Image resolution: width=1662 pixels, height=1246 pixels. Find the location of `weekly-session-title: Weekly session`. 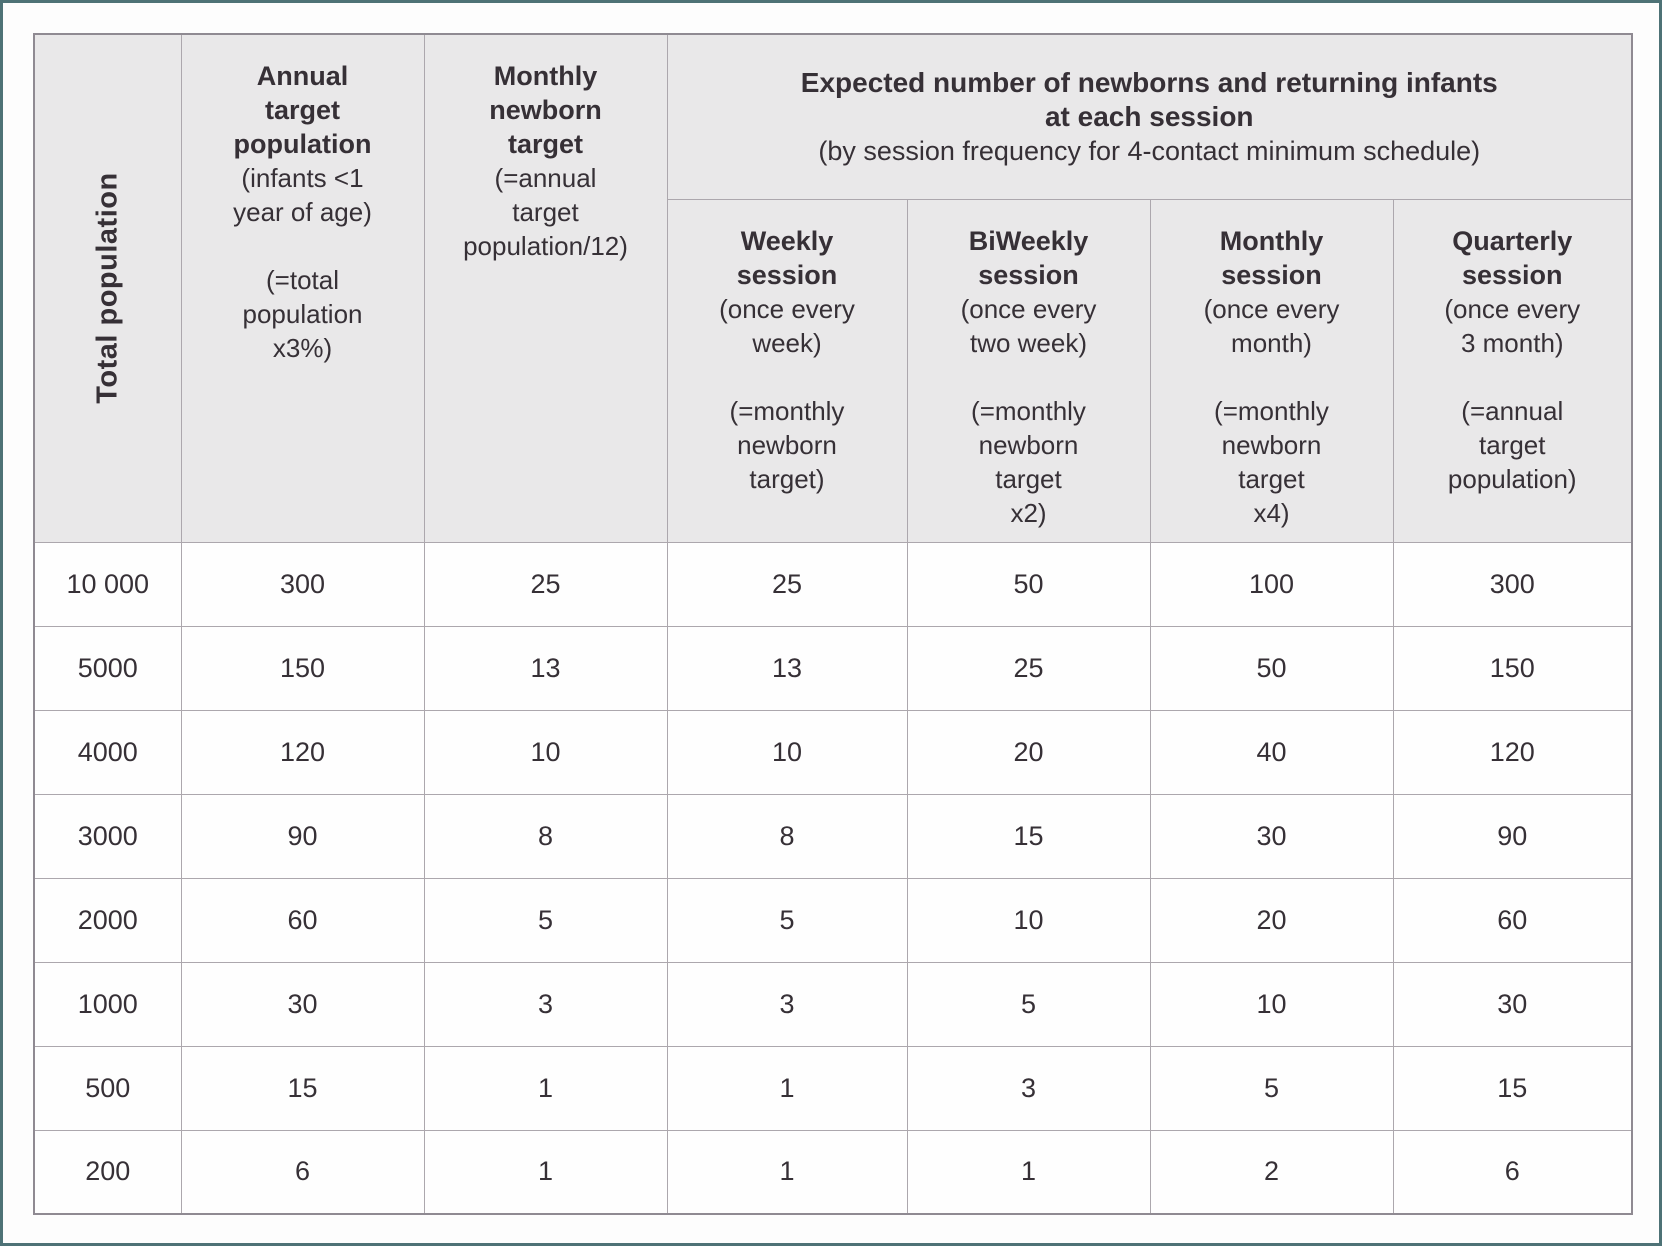

weekly-session-title: Weekly session is located at coordinates (787, 257).